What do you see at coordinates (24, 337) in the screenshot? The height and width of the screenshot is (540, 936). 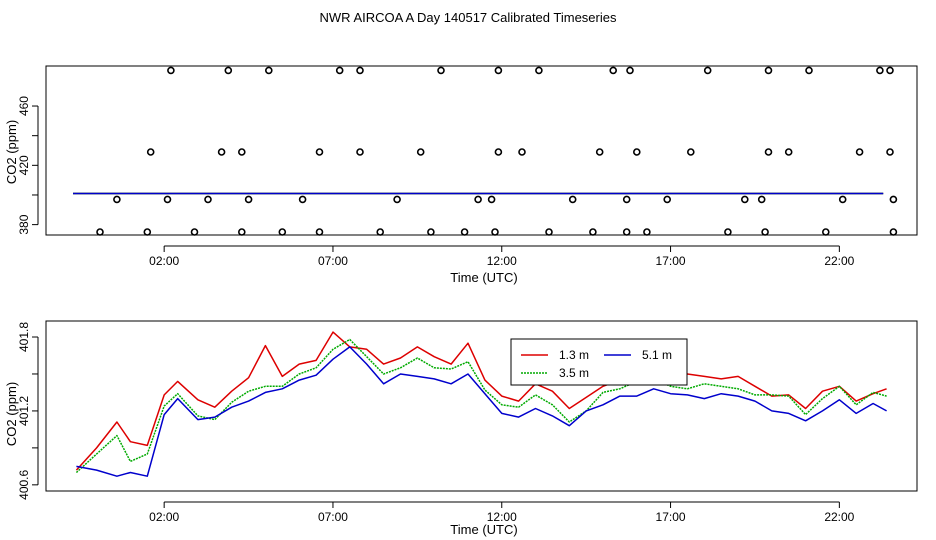 I see `bottom-y-tick-label: 401.8` at bounding box center [24, 337].